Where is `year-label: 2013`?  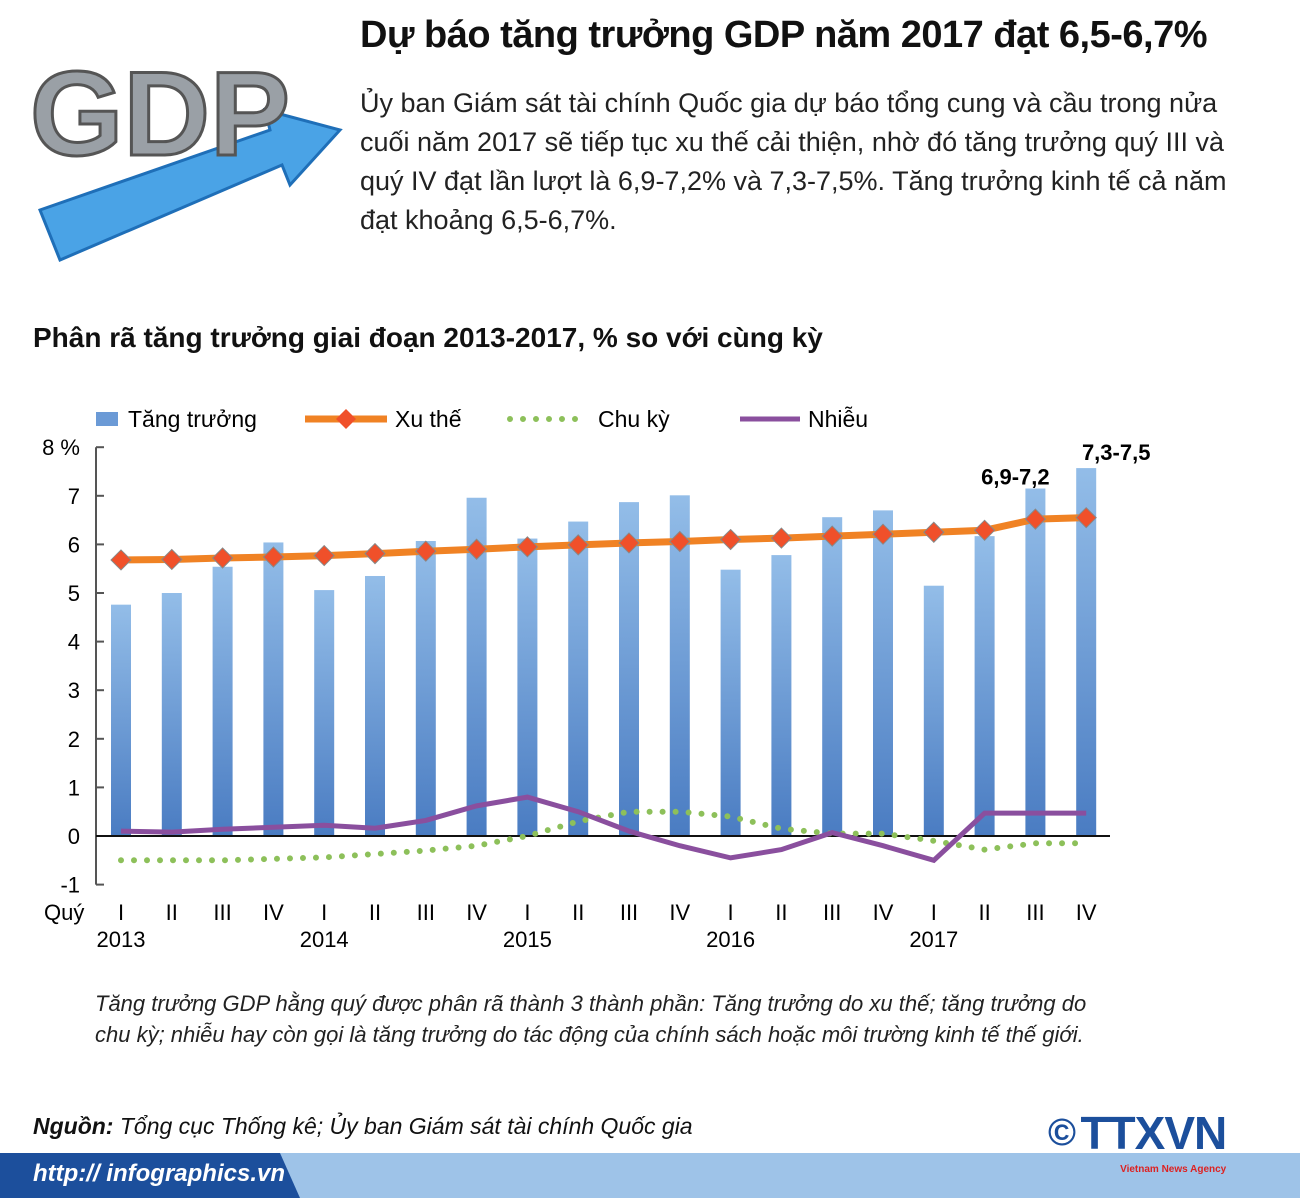 year-label: 2013 is located at coordinates (121, 939).